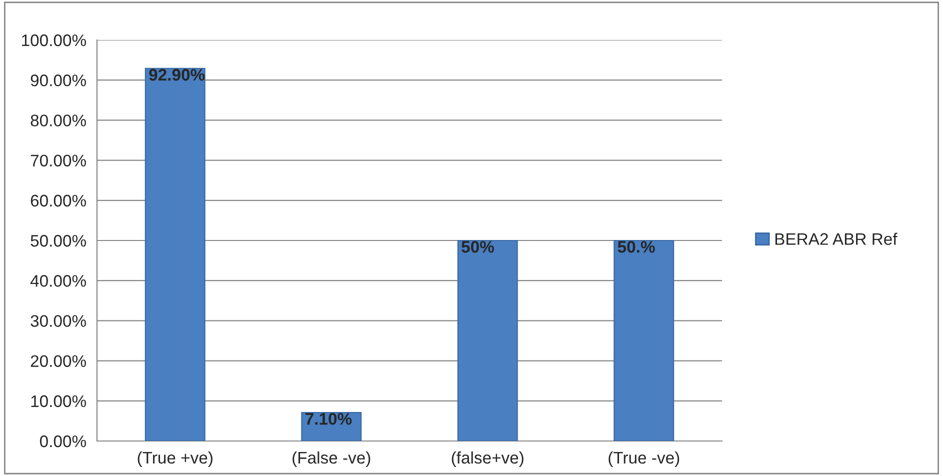 The height and width of the screenshot is (476, 943). What do you see at coordinates (58, 321) in the screenshot?
I see `y-tick-label: 30.00%` at bounding box center [58, 321].